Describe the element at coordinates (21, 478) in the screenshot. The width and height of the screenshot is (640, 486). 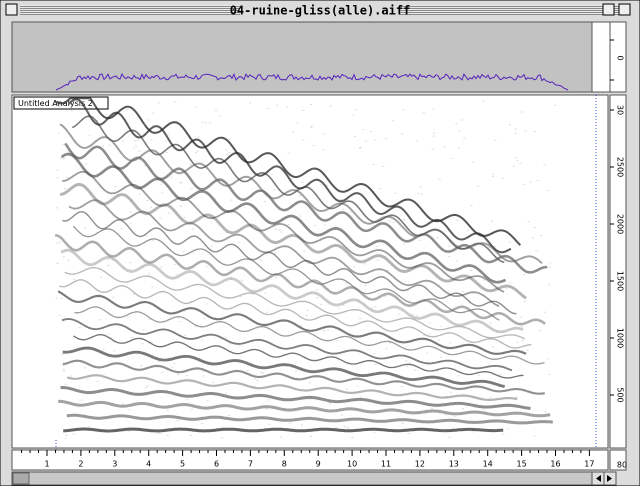
I see `scroll-thumb` at that location.